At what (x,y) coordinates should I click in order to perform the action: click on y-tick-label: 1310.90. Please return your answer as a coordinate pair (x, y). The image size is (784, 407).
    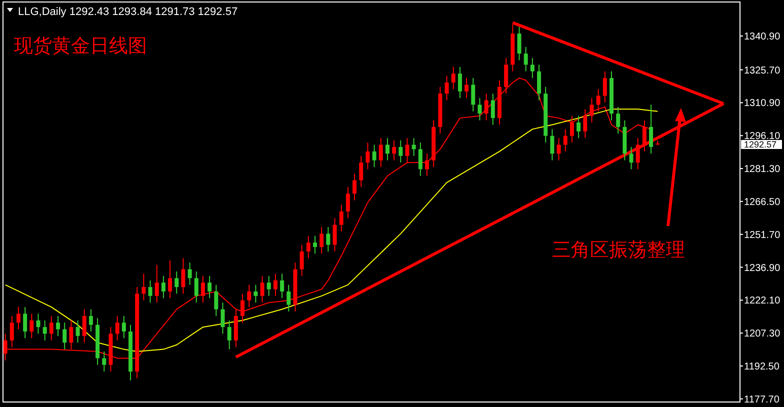
    Looking at the image, I should click on (762, 104).